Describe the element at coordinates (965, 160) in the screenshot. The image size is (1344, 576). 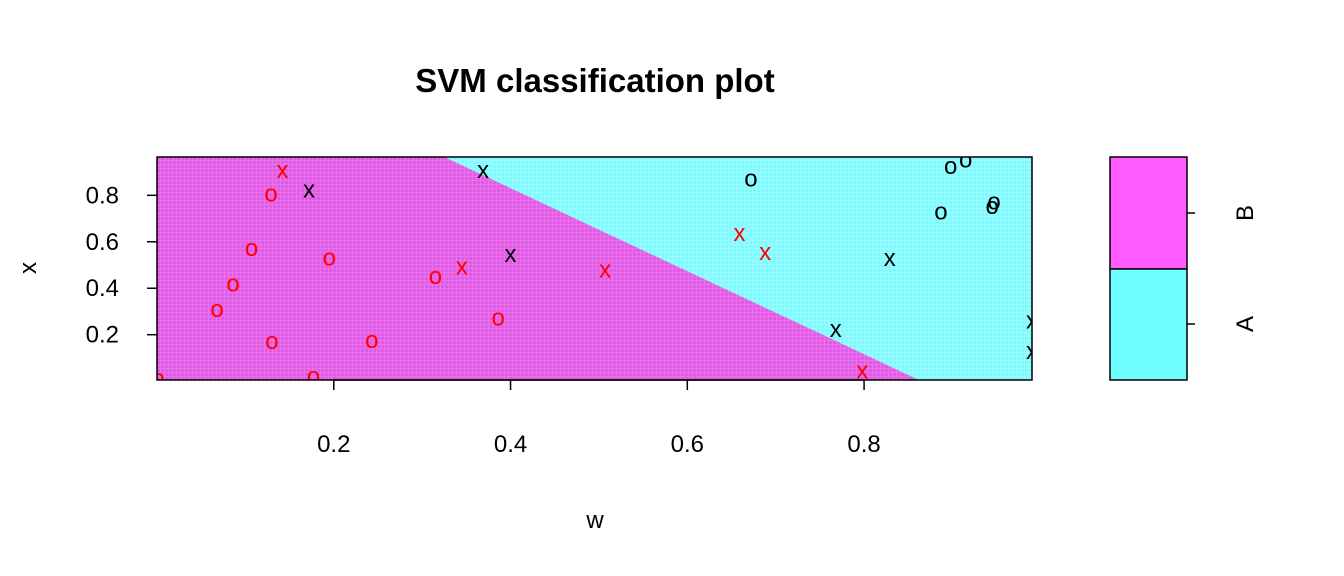
I see `data-point-o-22: o` at that location.